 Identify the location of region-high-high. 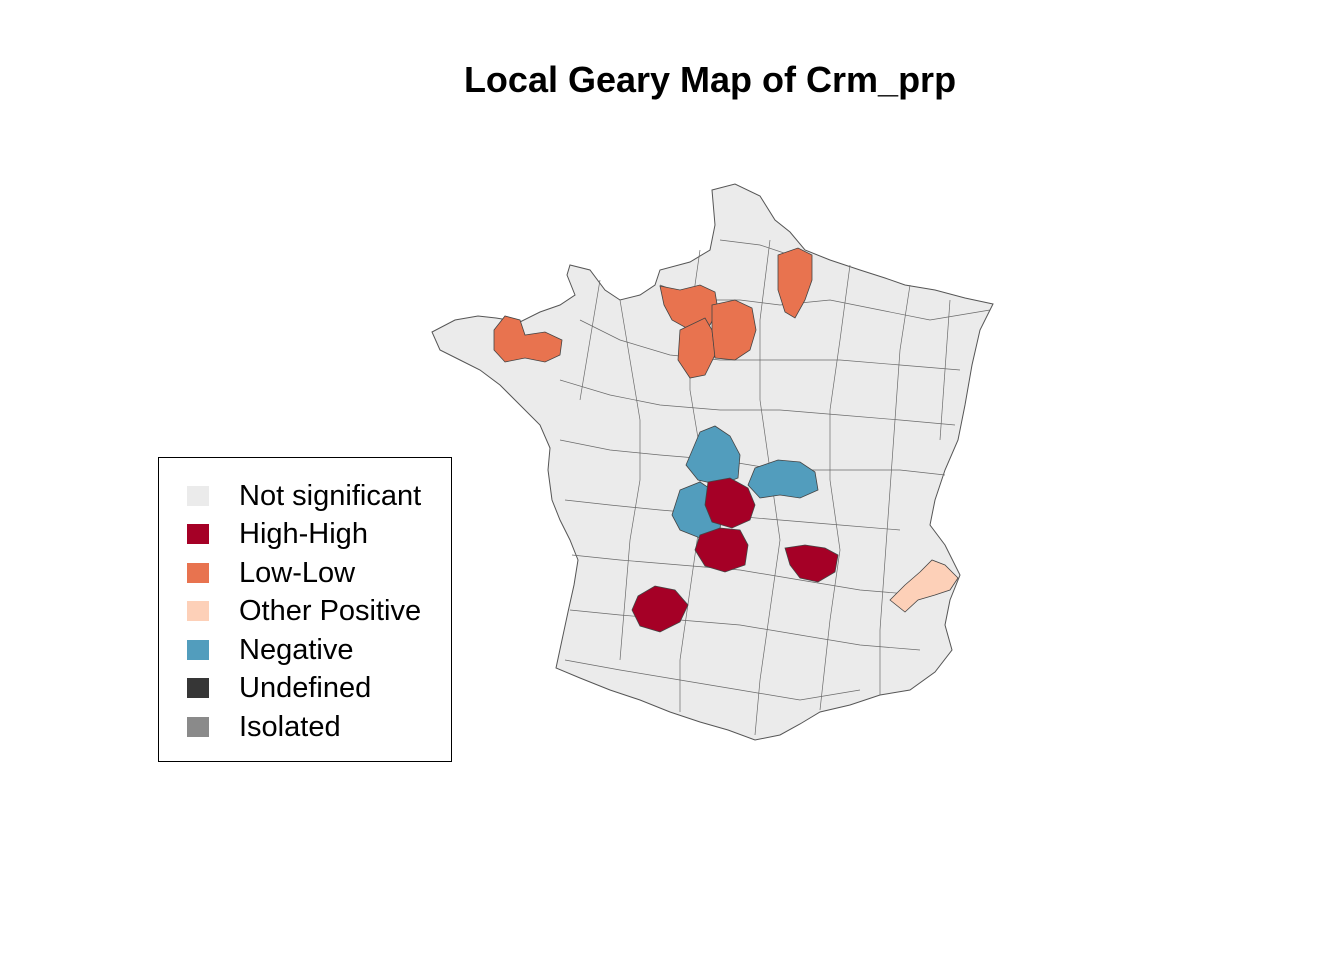
(735, 555).